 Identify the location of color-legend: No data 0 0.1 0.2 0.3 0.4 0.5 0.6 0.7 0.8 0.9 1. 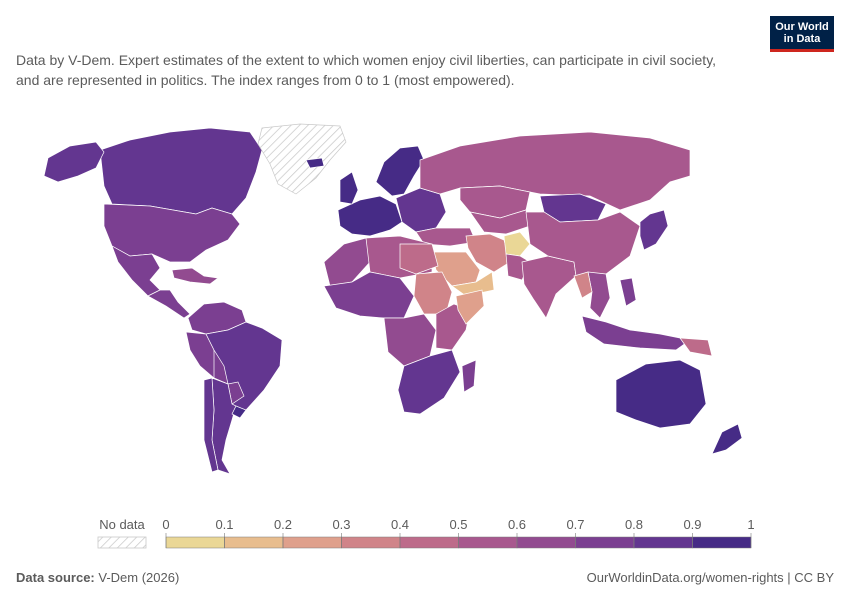
(425, 532).